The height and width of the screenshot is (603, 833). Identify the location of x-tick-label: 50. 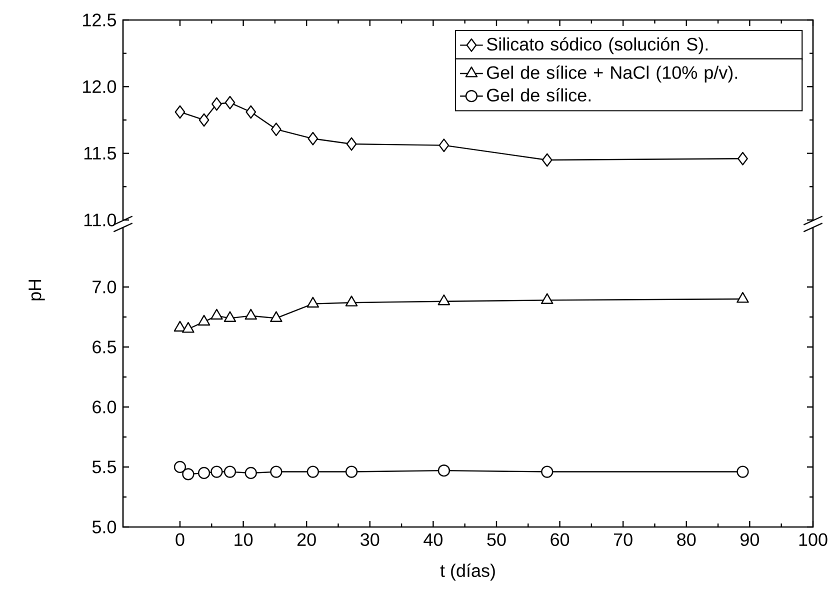
(496, 539).